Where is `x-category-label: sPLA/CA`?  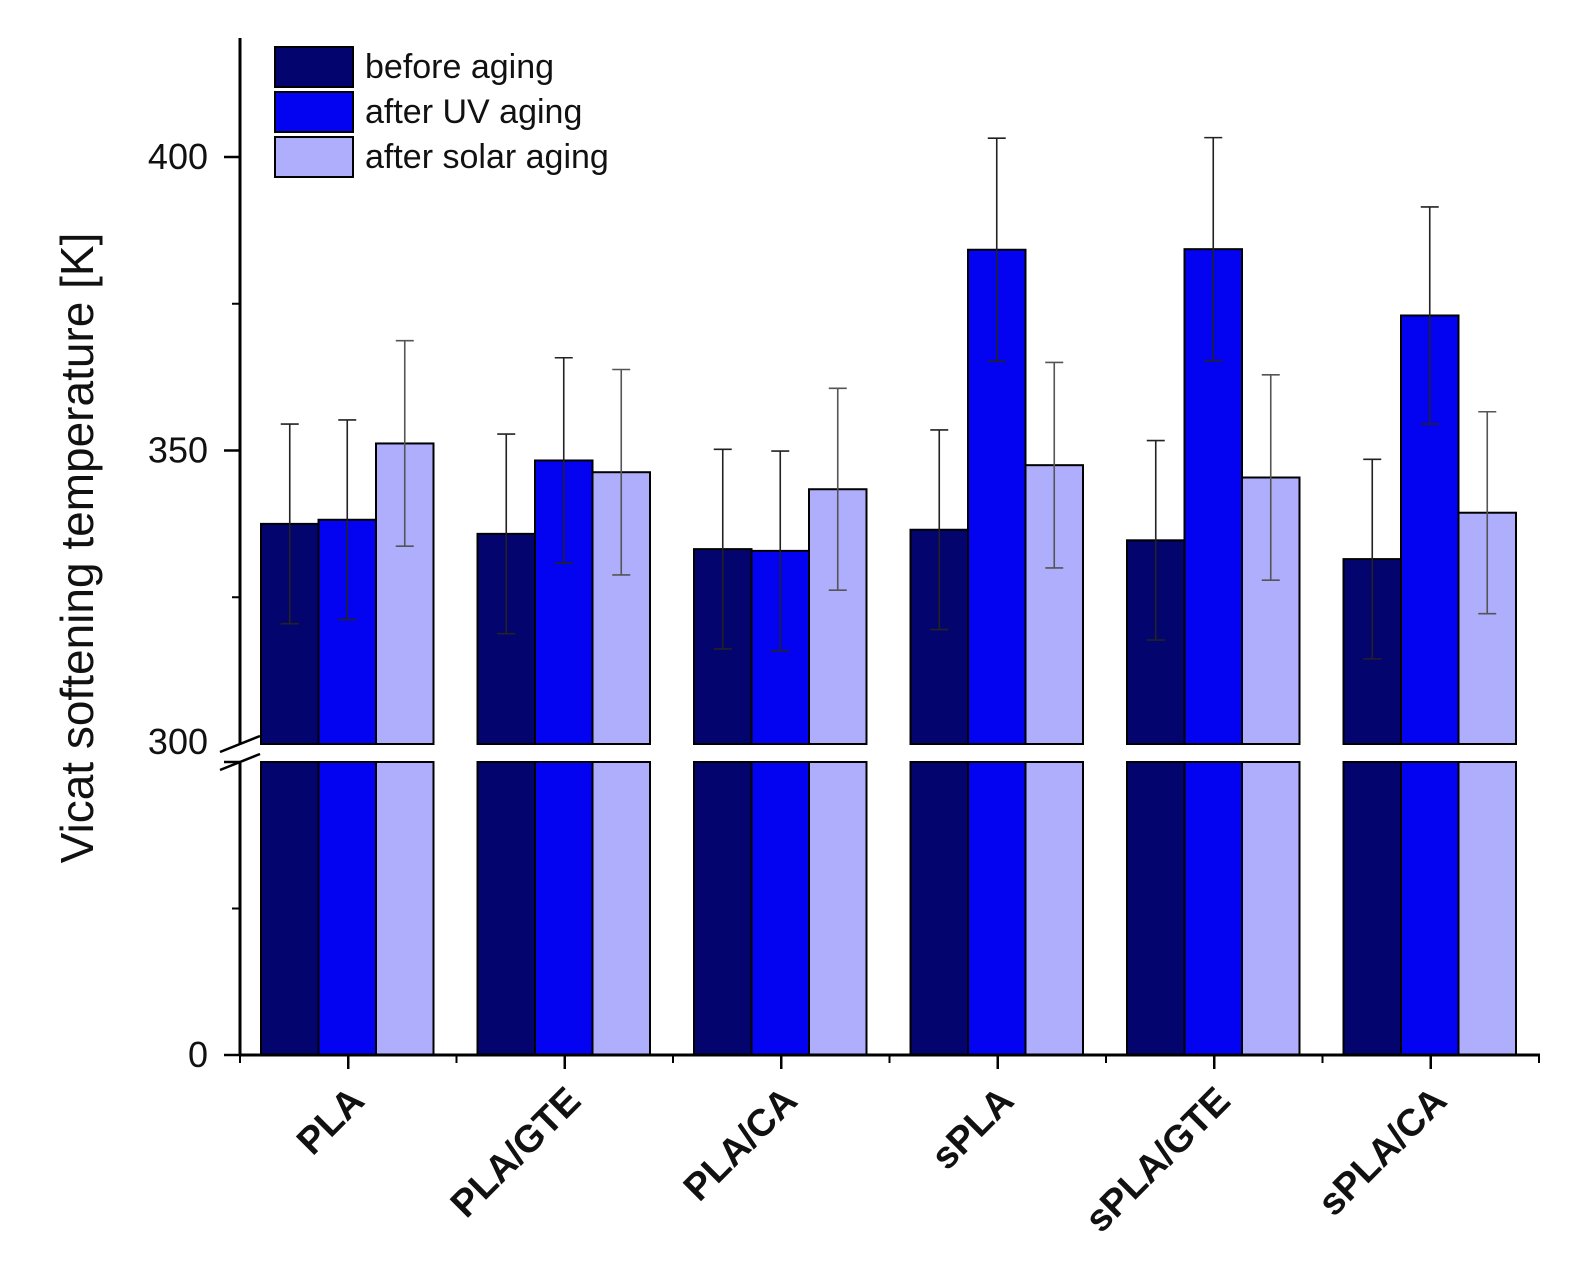
x-category-label: sPLA/CA is located at coordinates (1382, 1152).